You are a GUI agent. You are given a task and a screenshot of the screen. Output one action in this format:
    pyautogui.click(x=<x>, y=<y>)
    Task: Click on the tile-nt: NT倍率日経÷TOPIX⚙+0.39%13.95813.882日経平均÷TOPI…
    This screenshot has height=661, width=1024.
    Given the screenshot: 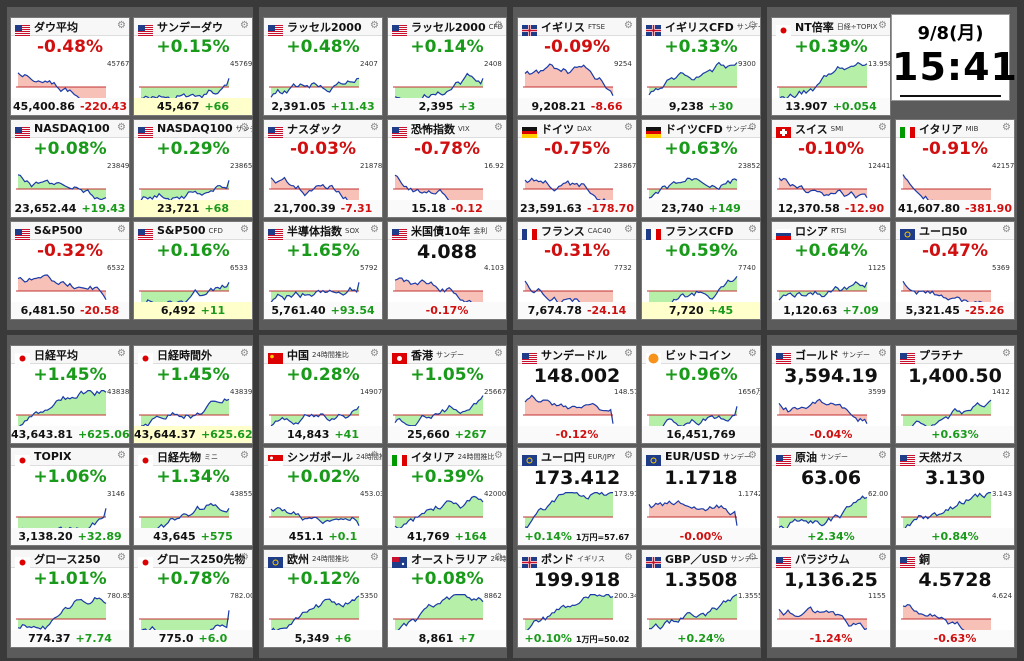 What is the action you would take?
    pyautogui.click(x=831, y=66)
    